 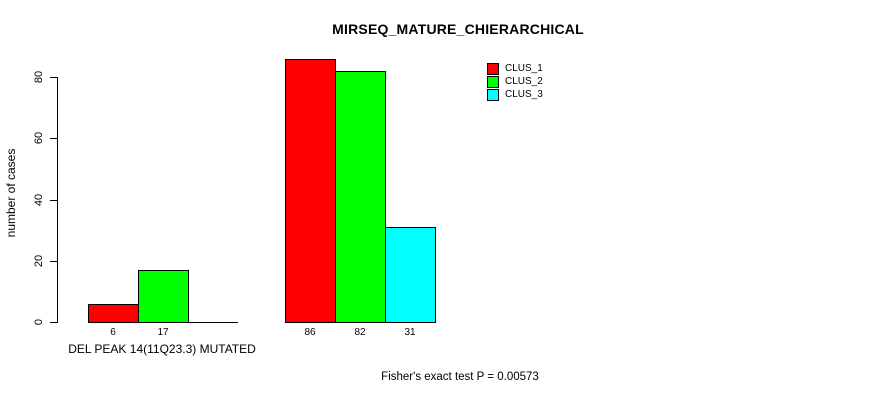 What do you see at coordinates (310, 332) in the screenshot?
I see `bar-value-label: 86` at bounding box center [310, 332].